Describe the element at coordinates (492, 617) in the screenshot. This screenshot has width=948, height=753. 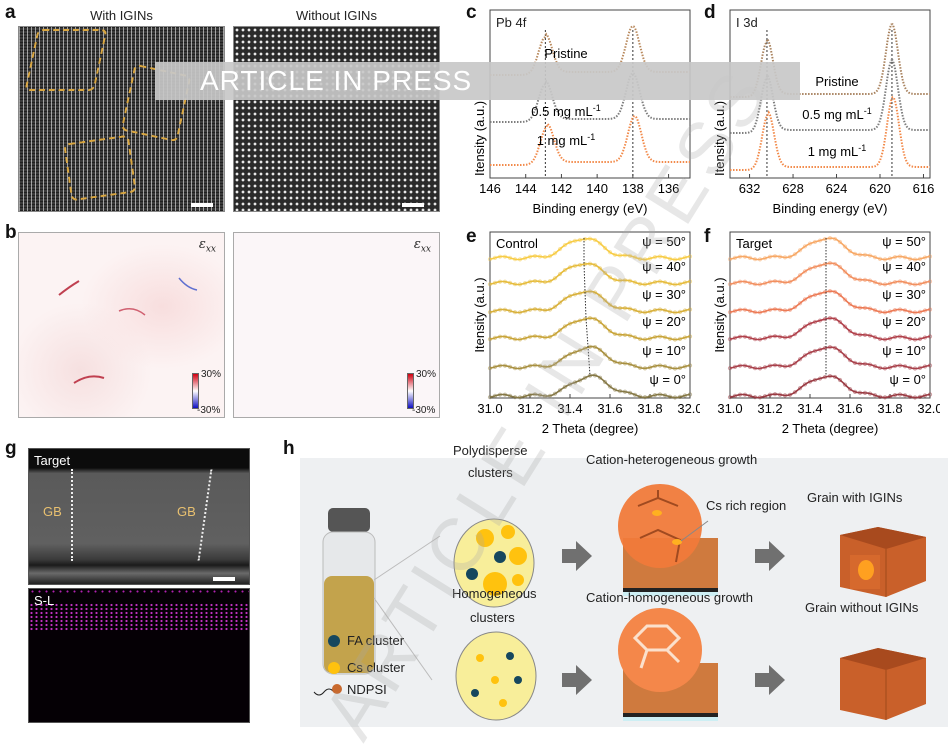
I see `homogeneous-label-2: clusters` at that location.